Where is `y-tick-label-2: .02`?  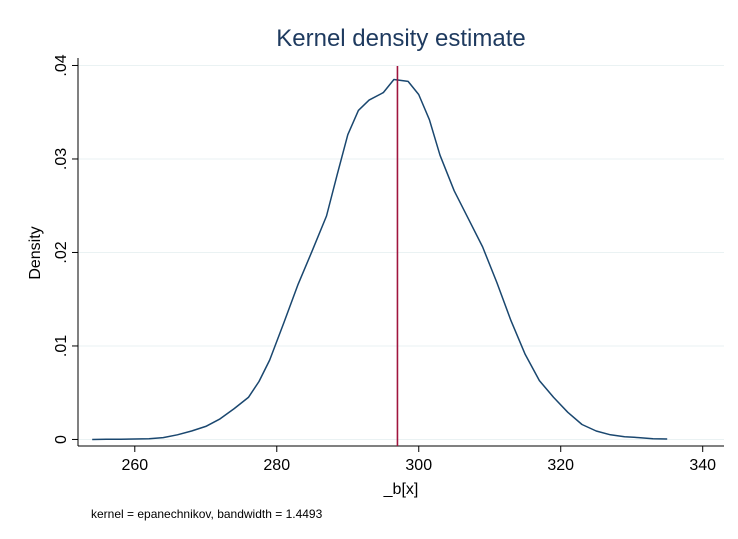 y-tick-label-2: .02 is located at coordinates (61, 252).